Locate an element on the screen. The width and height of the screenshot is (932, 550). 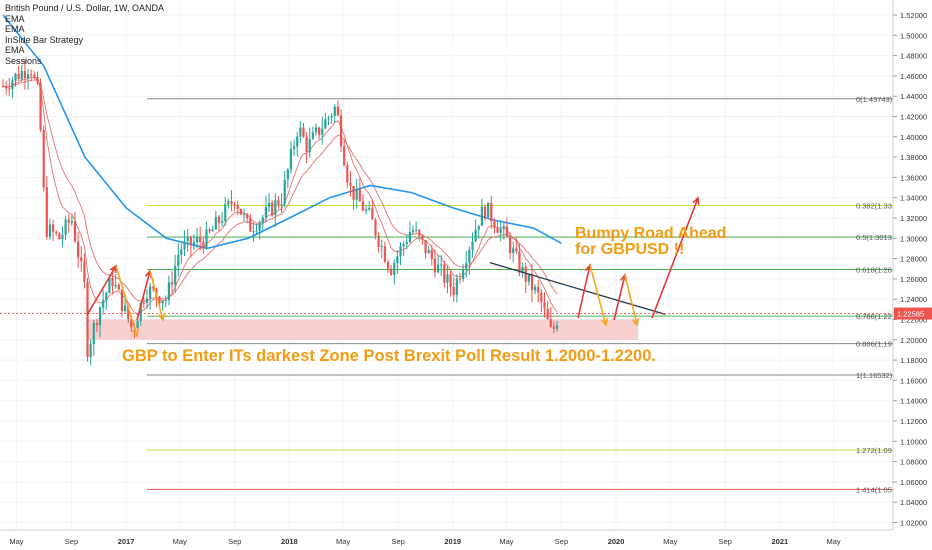
side-annotation-line2: for GBPUSD !! is located at coordinates (629, 249).